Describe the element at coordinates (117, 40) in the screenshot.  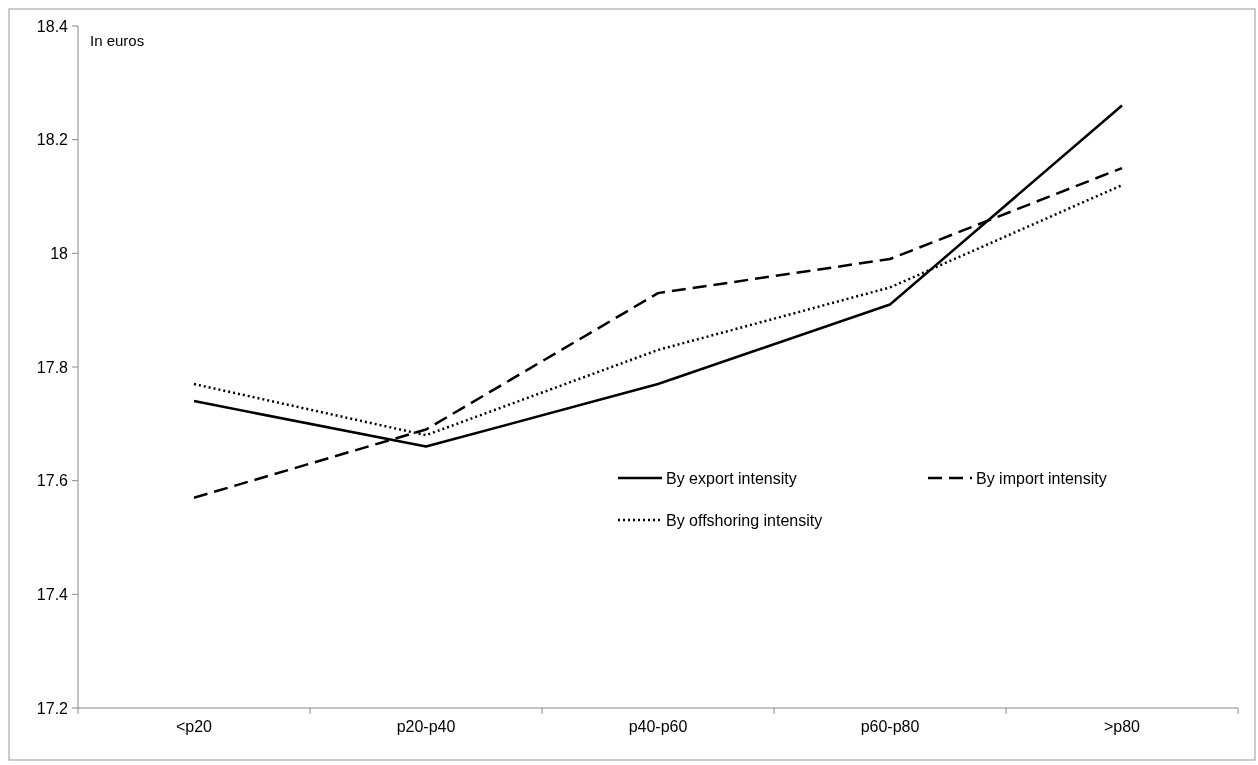
I see `annotation: In euros` at that location.